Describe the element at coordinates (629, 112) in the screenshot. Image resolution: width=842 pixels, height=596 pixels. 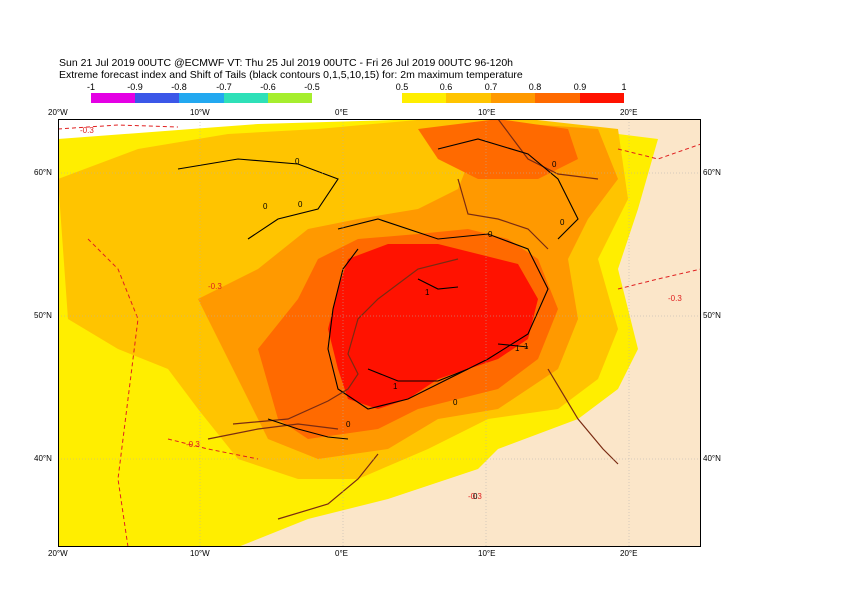
I see `lon-label-top: 20°E` at that location.